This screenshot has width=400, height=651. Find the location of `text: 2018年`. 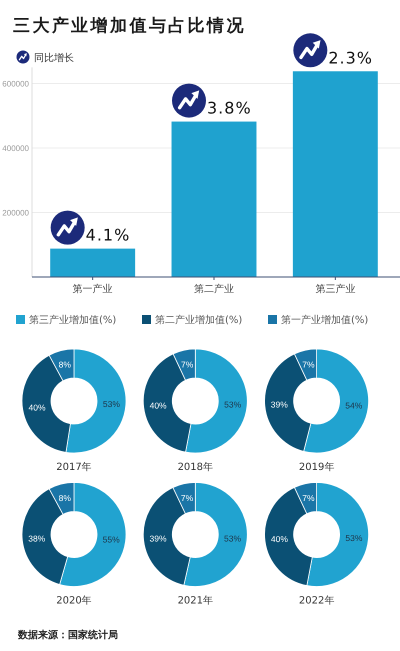

text: 2018年 is located at coordinates (196, 467).